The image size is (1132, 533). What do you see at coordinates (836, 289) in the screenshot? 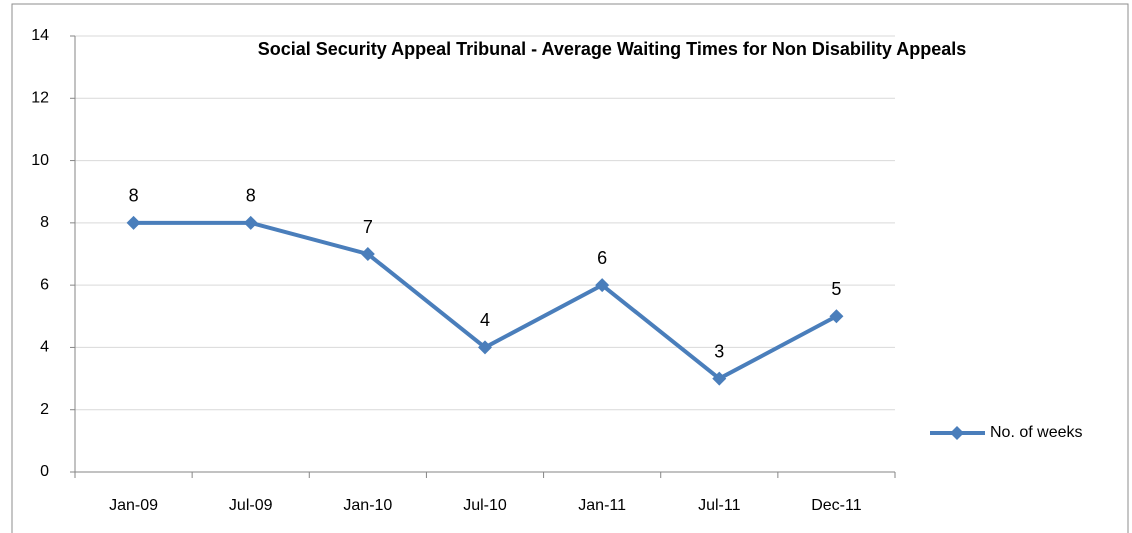
I see `data-label: 5` at bounding box center [836, 289].